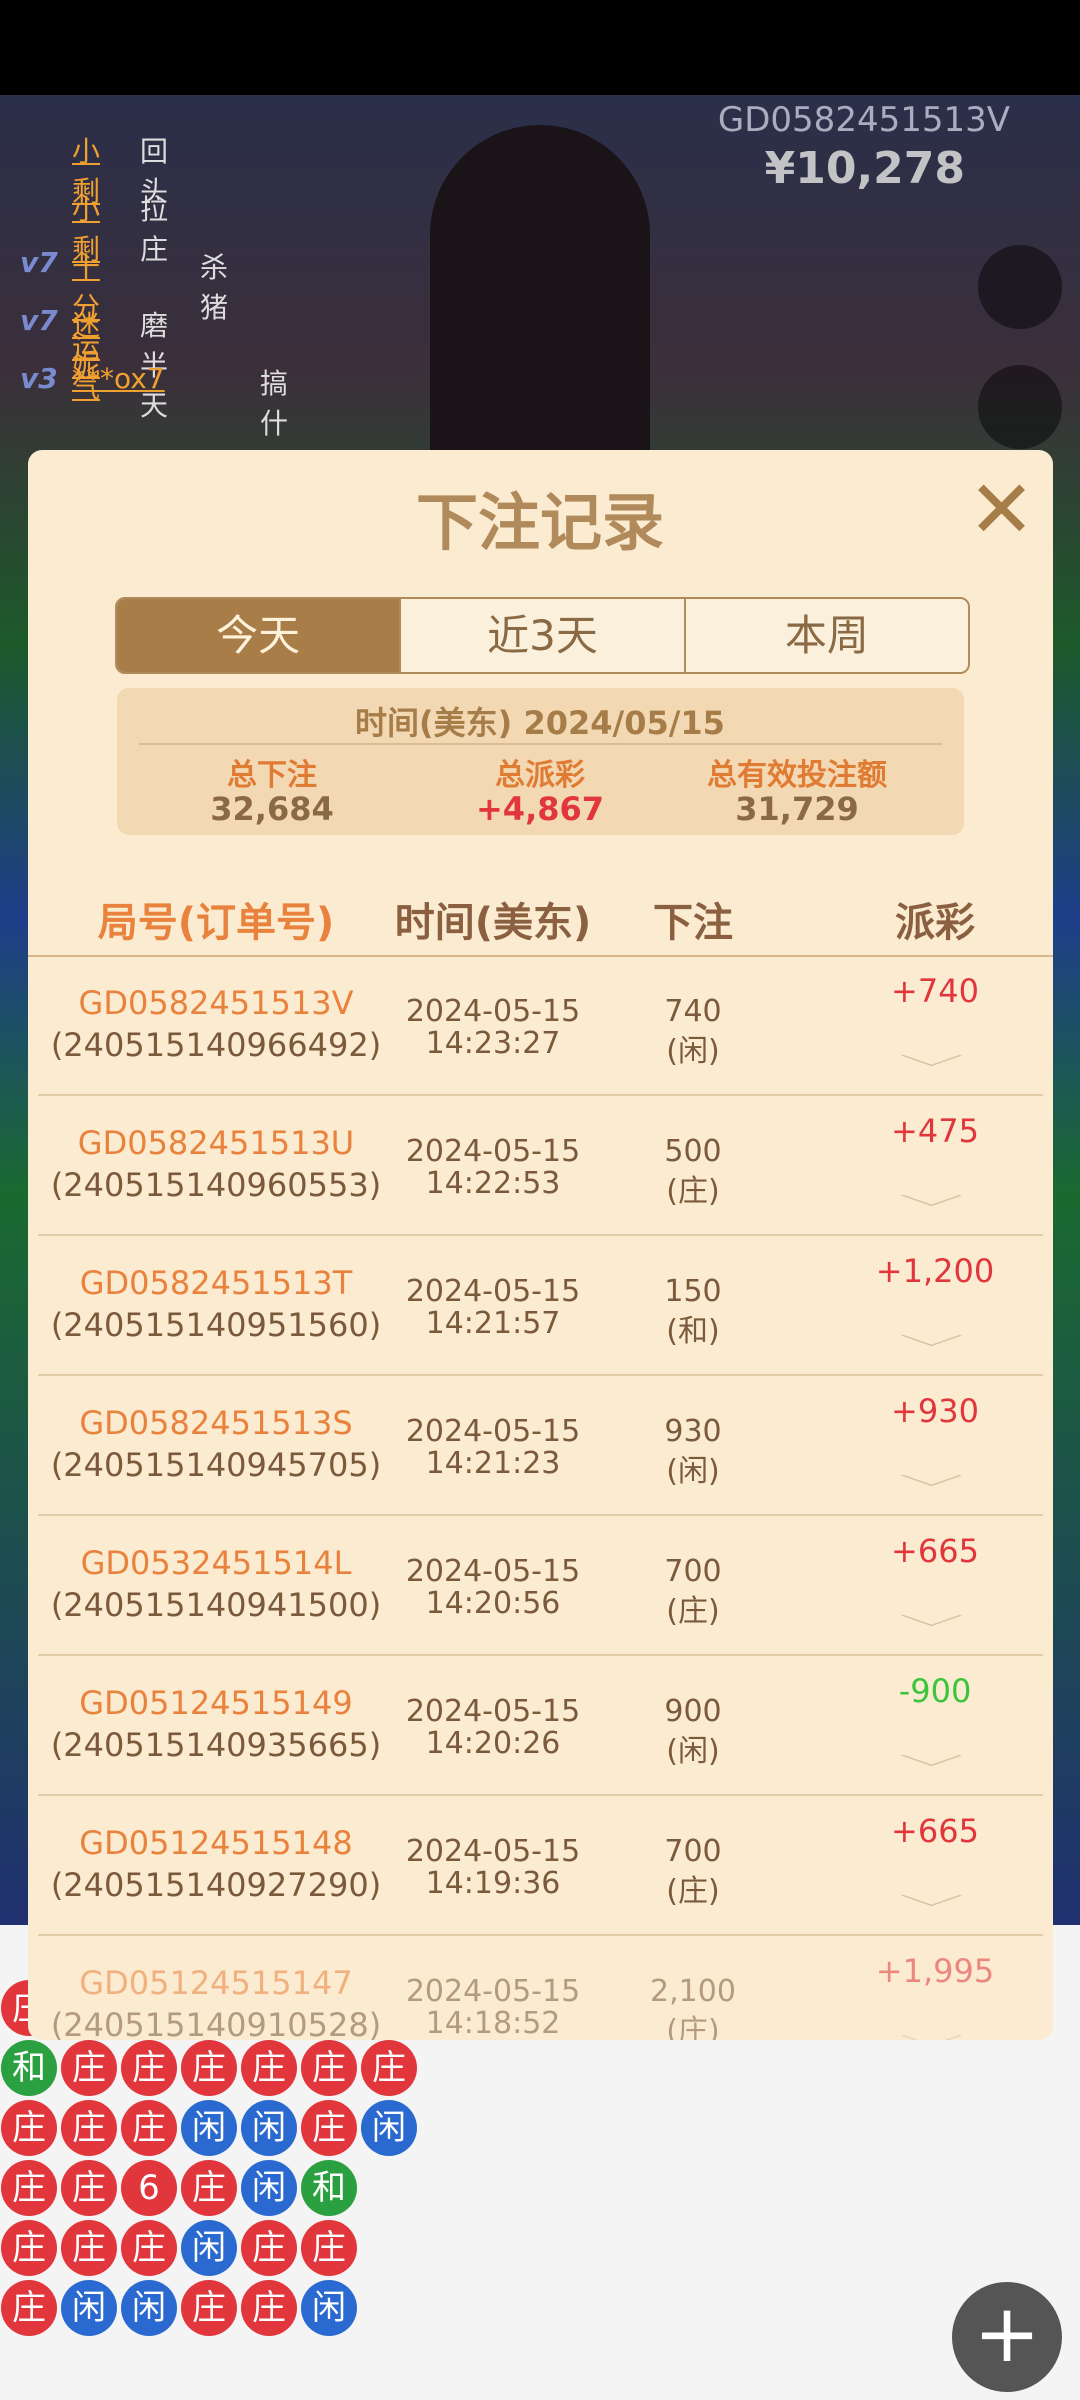 The width and height of the screenshot is (1080, 2400). I want to click on round-id: GD05124515147, so click(216, 1983).